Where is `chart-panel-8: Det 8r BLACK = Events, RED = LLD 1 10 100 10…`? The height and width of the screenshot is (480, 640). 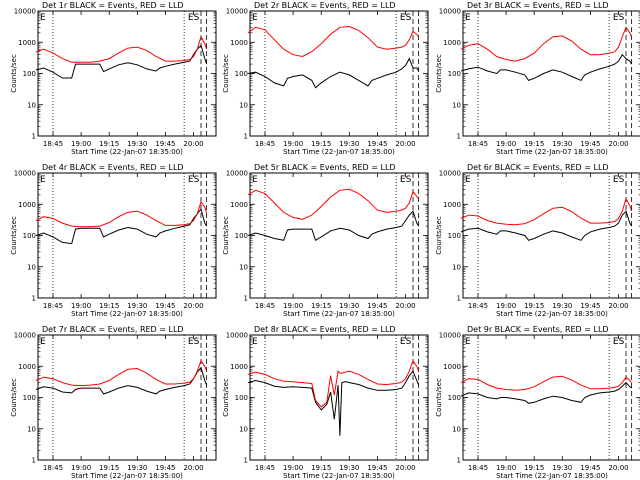 chart-panel-8: Det 8r BLACK = Events, RED = LLD 1 10 100 10… is located at coordinates (325, 402).